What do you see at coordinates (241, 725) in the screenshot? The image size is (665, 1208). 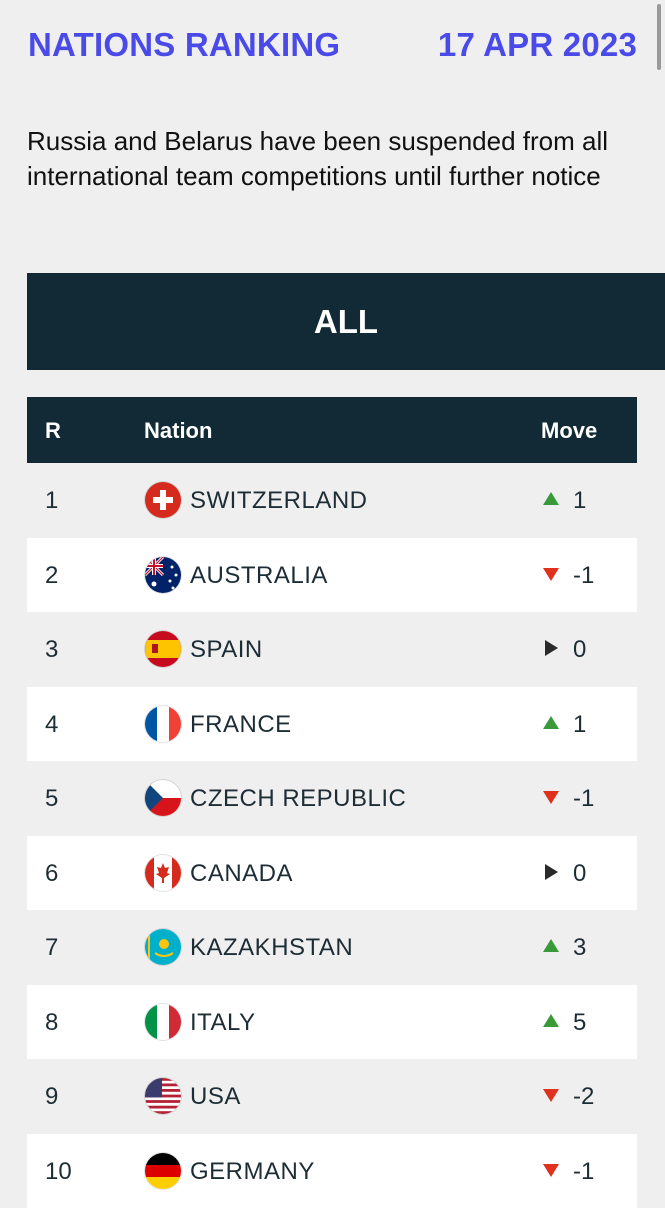 I see `nation-name: FRANCE` at bounding box center [241, 725].